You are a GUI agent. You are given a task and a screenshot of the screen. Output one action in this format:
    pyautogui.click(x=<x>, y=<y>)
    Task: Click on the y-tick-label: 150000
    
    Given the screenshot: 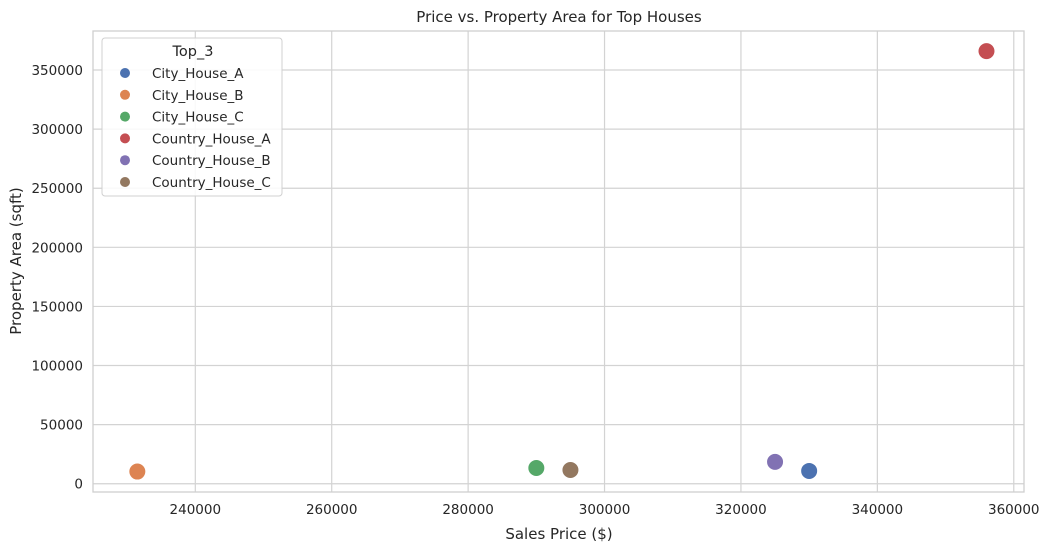 What is the action you would take?
    pyautogui.click(x=57, y=307)
    